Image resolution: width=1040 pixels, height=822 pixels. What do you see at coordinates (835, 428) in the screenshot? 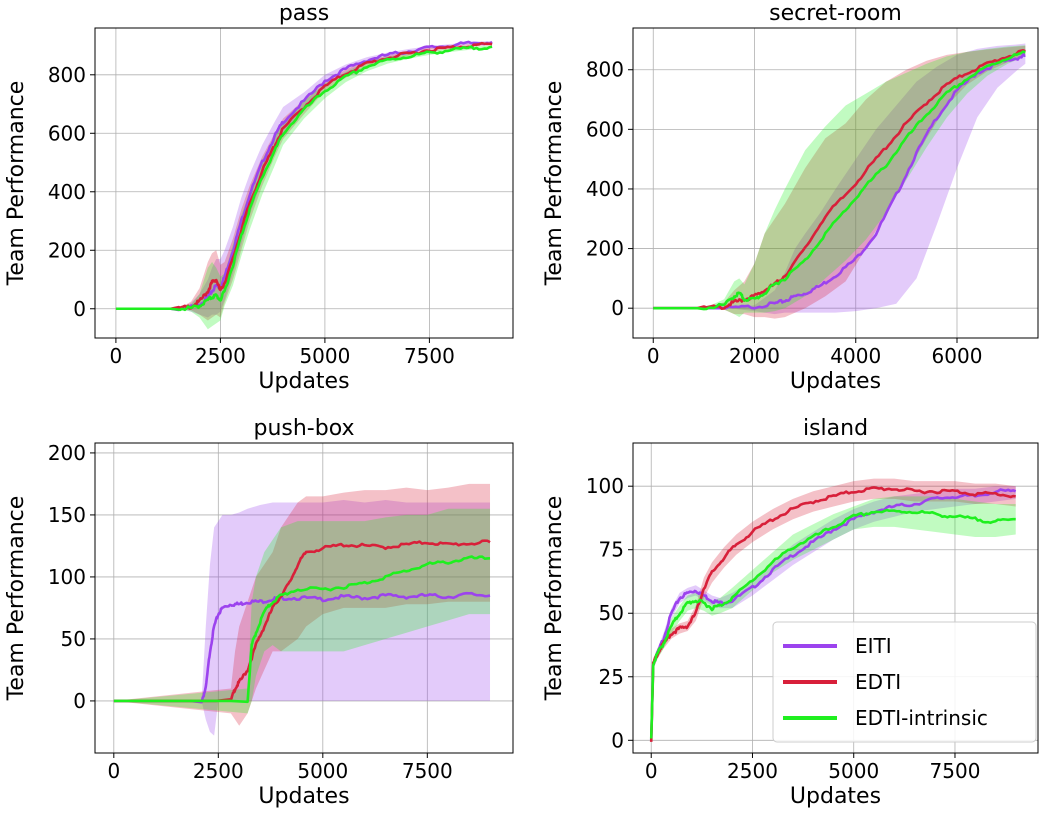
I see `chart-title: island` at bounding box center [835, 428].